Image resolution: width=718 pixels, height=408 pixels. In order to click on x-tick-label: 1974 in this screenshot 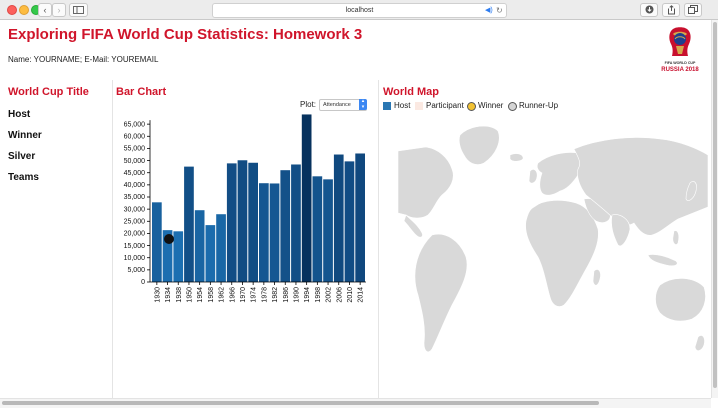, I will do `click(254, 295)`.